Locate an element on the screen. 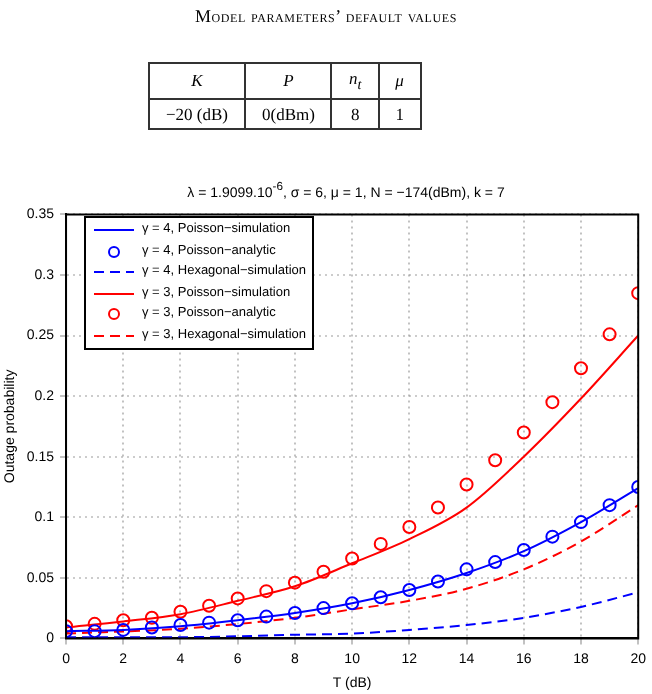 The height and width of the screenshot is (694, 652). text: 1 is located at coordinates (399, 113).